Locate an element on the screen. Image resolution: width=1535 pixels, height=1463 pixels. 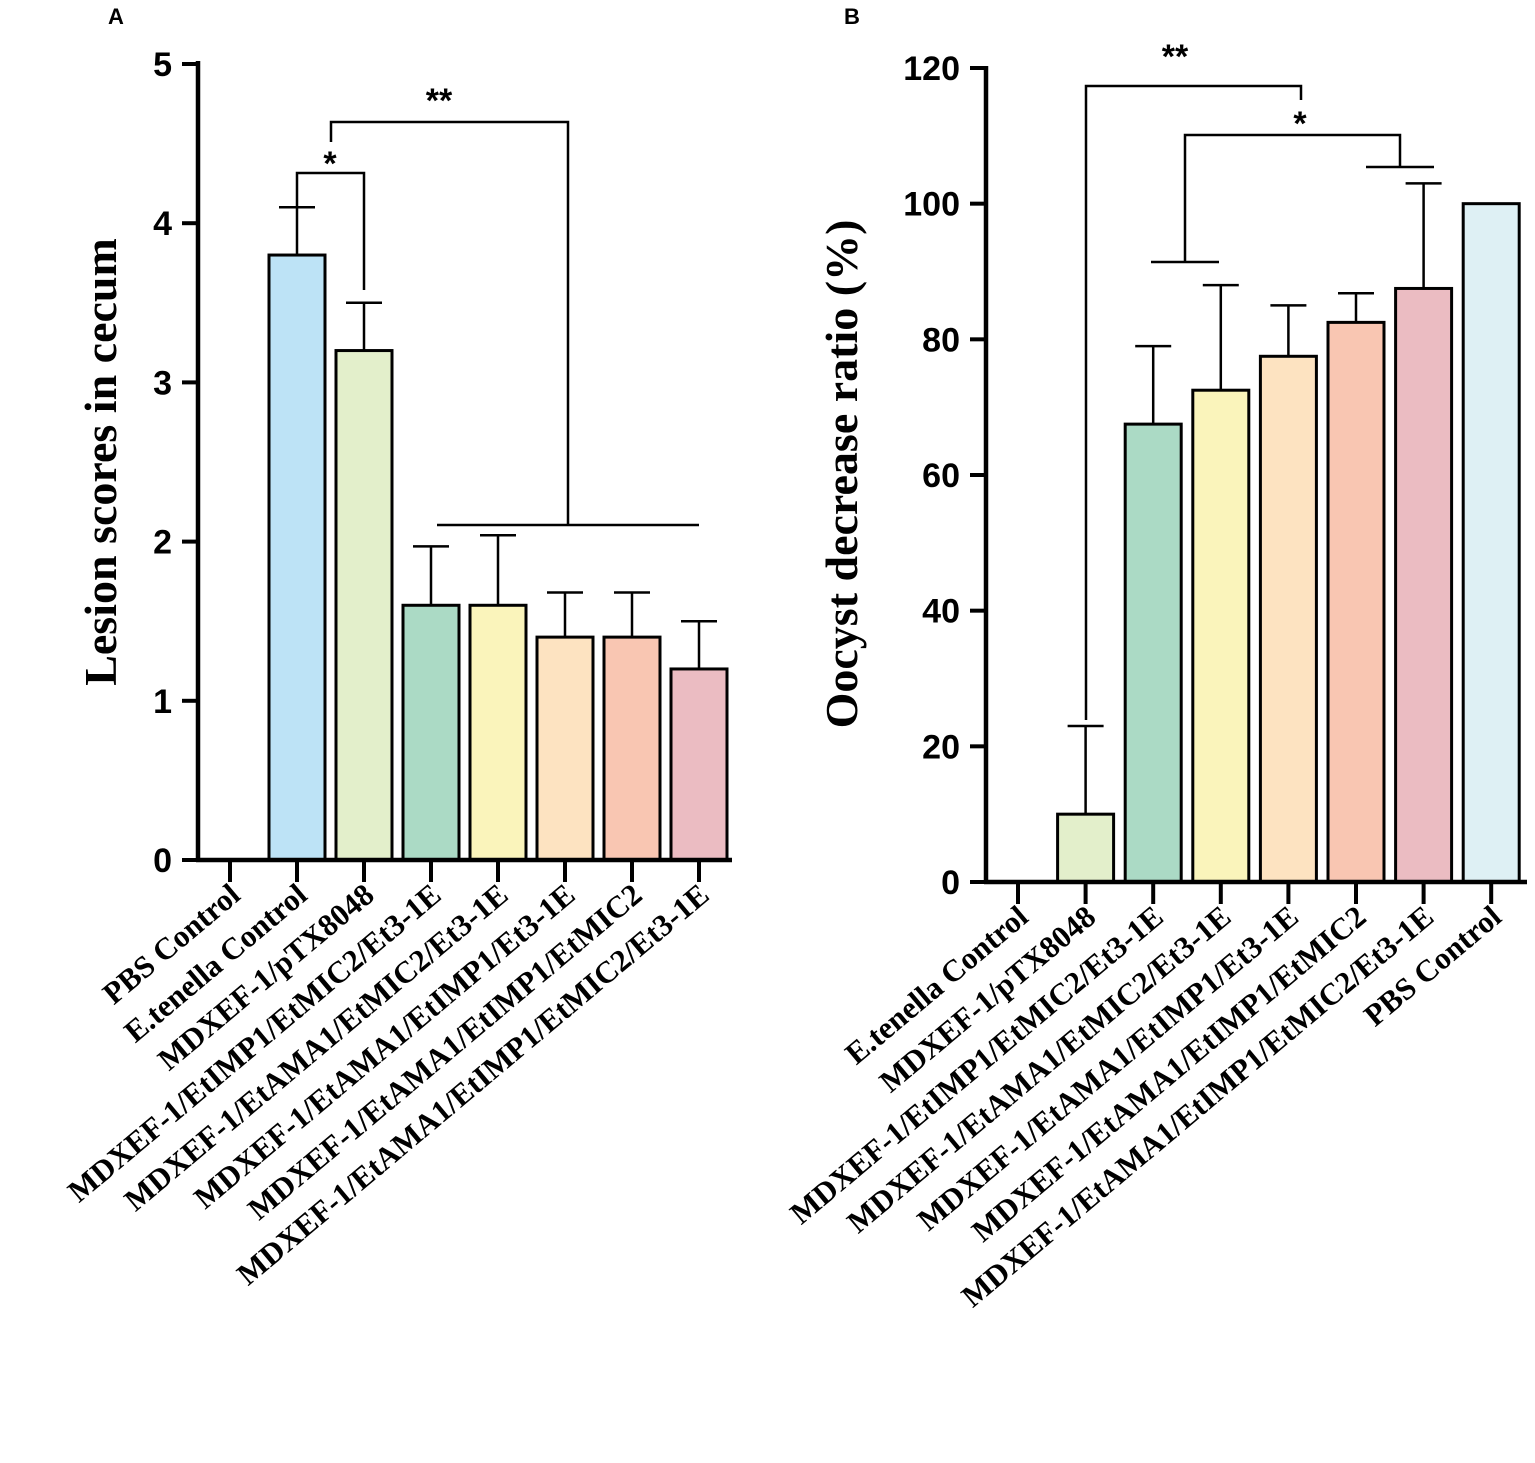
panel-a-label: A is located at coordinates (116, 16).